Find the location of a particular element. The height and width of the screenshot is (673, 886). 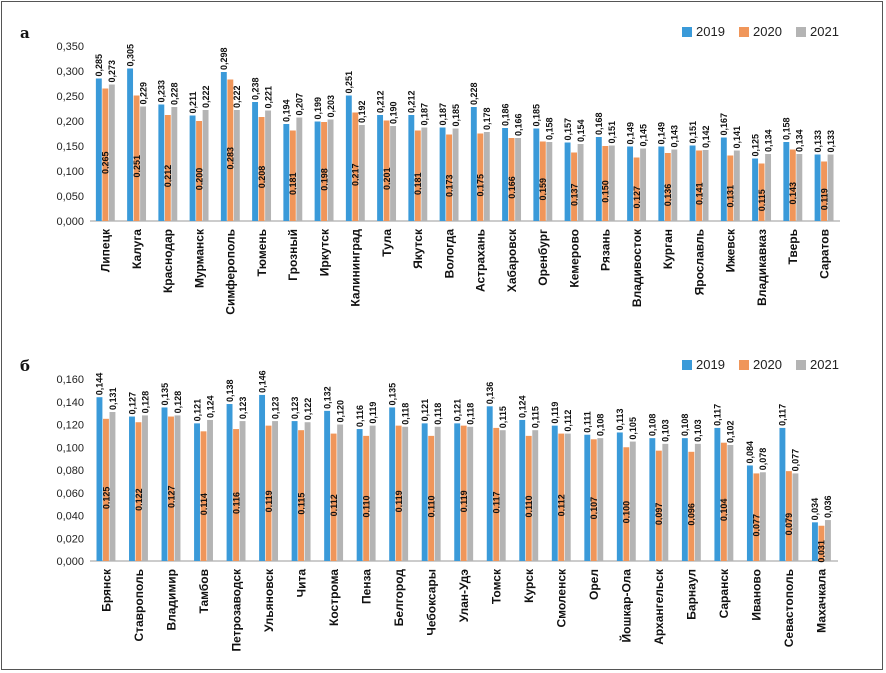

data-label: 0,199 is located at coordinates (318, 108).